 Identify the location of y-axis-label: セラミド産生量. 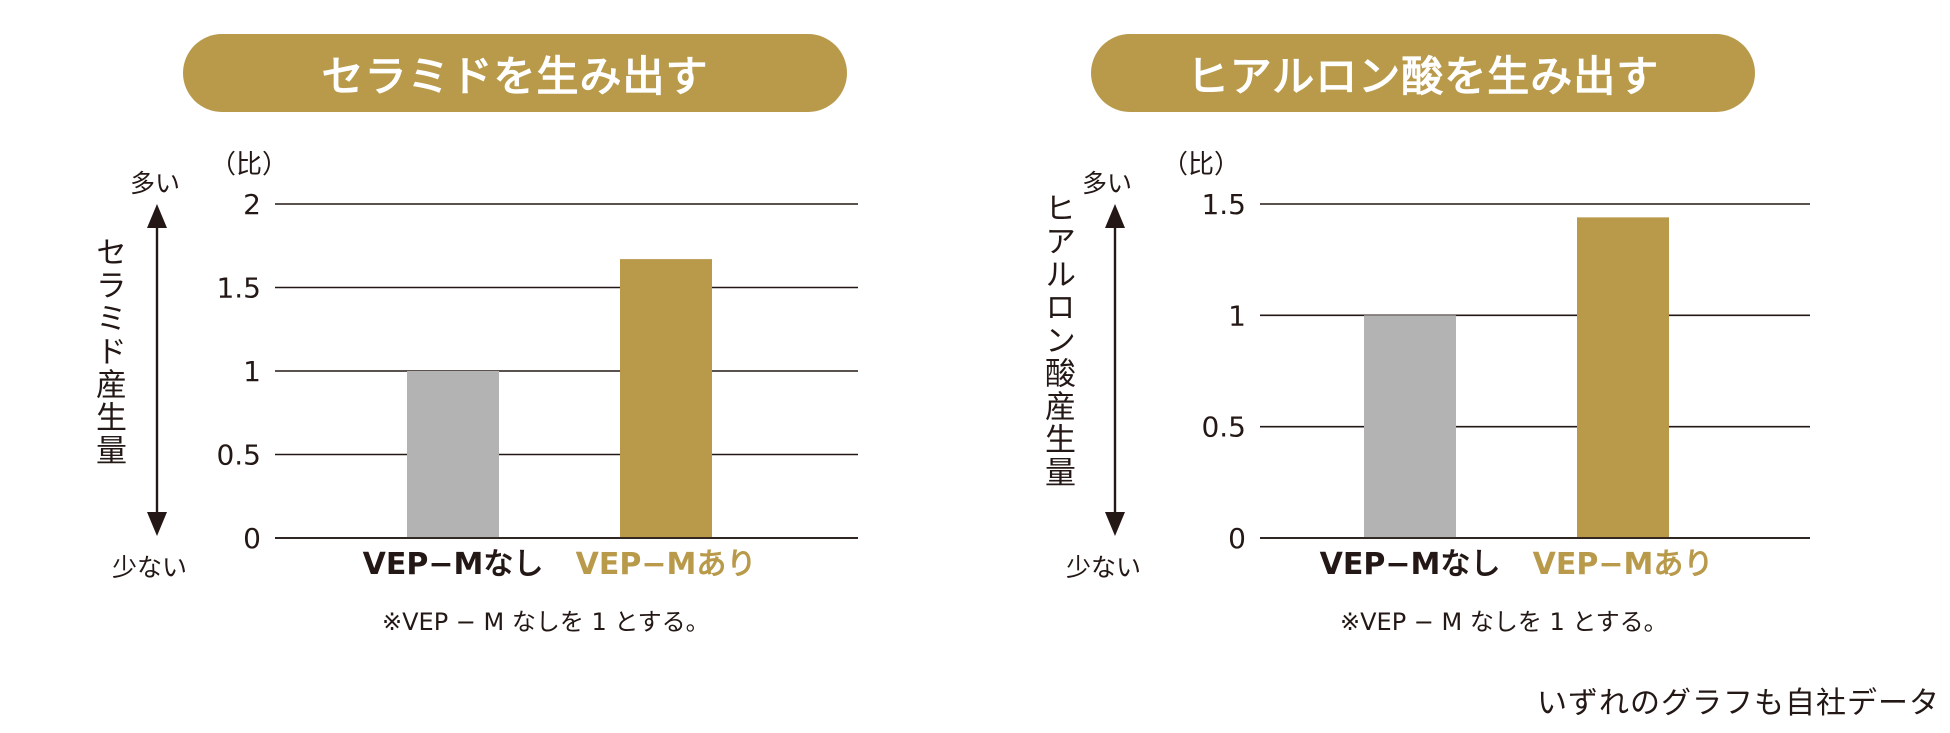
(108, 351).